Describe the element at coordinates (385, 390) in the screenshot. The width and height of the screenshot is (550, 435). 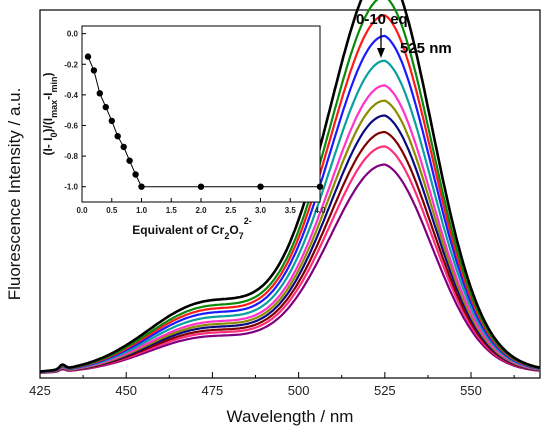
I see `main-x-tick-label: 525` at that location.